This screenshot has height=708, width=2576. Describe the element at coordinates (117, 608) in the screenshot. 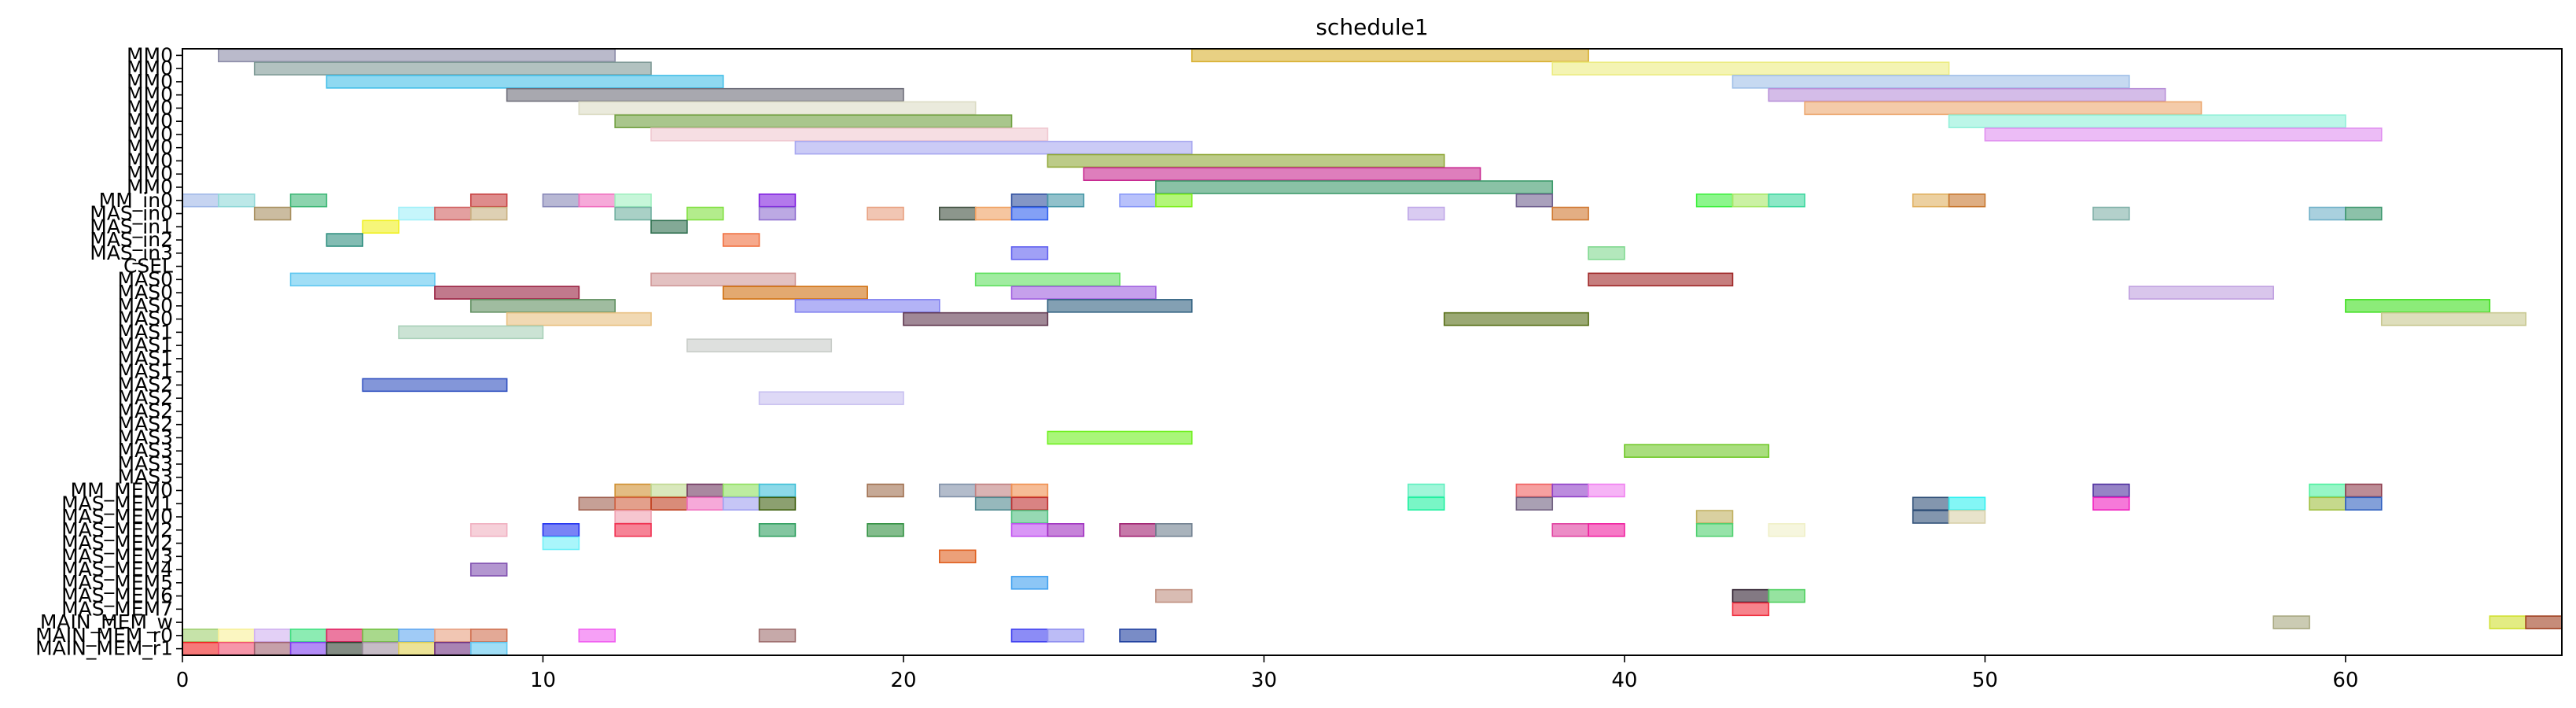

I see `row-label: MAS_MEM7` at that location.